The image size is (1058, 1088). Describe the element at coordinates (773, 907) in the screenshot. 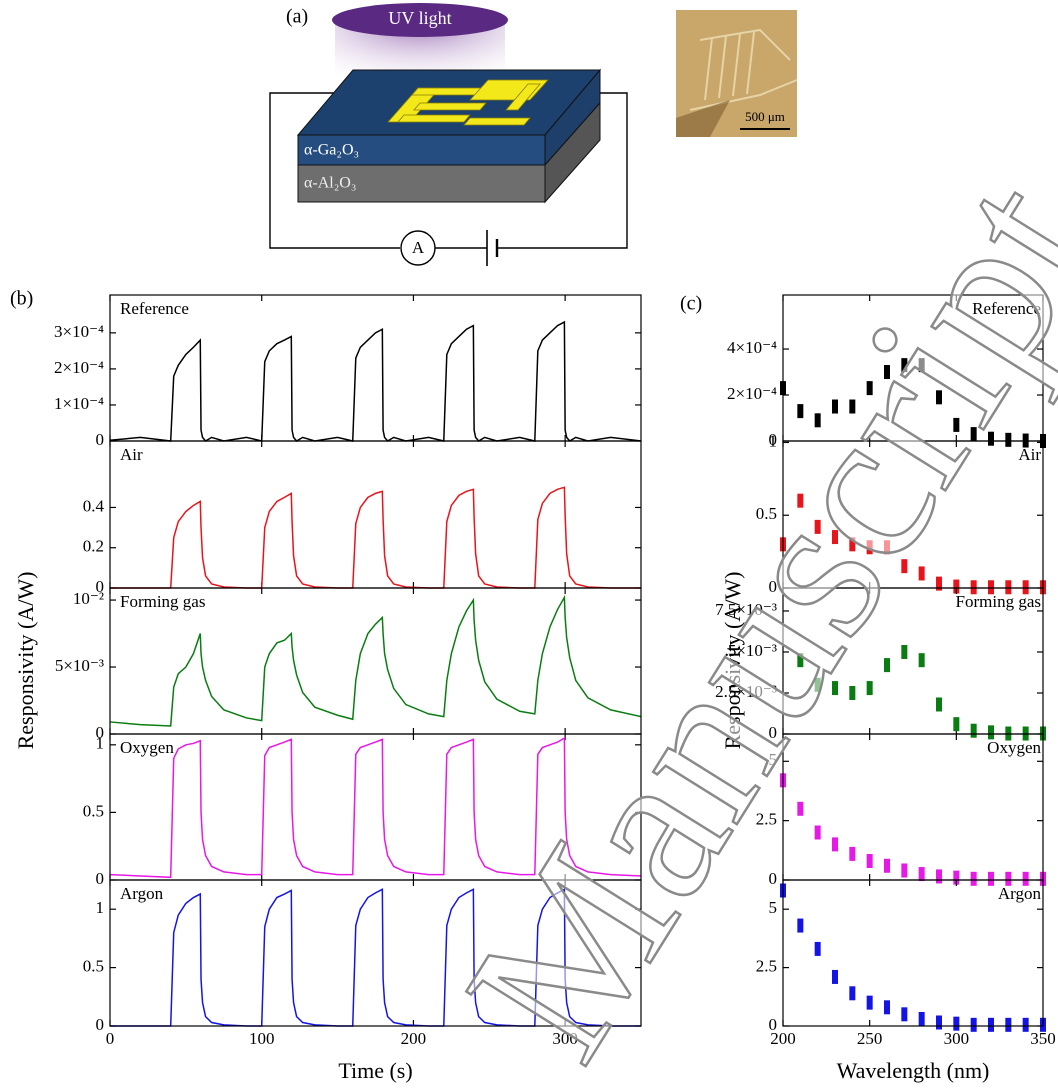

I see `y-tick-label: 5` at that location.